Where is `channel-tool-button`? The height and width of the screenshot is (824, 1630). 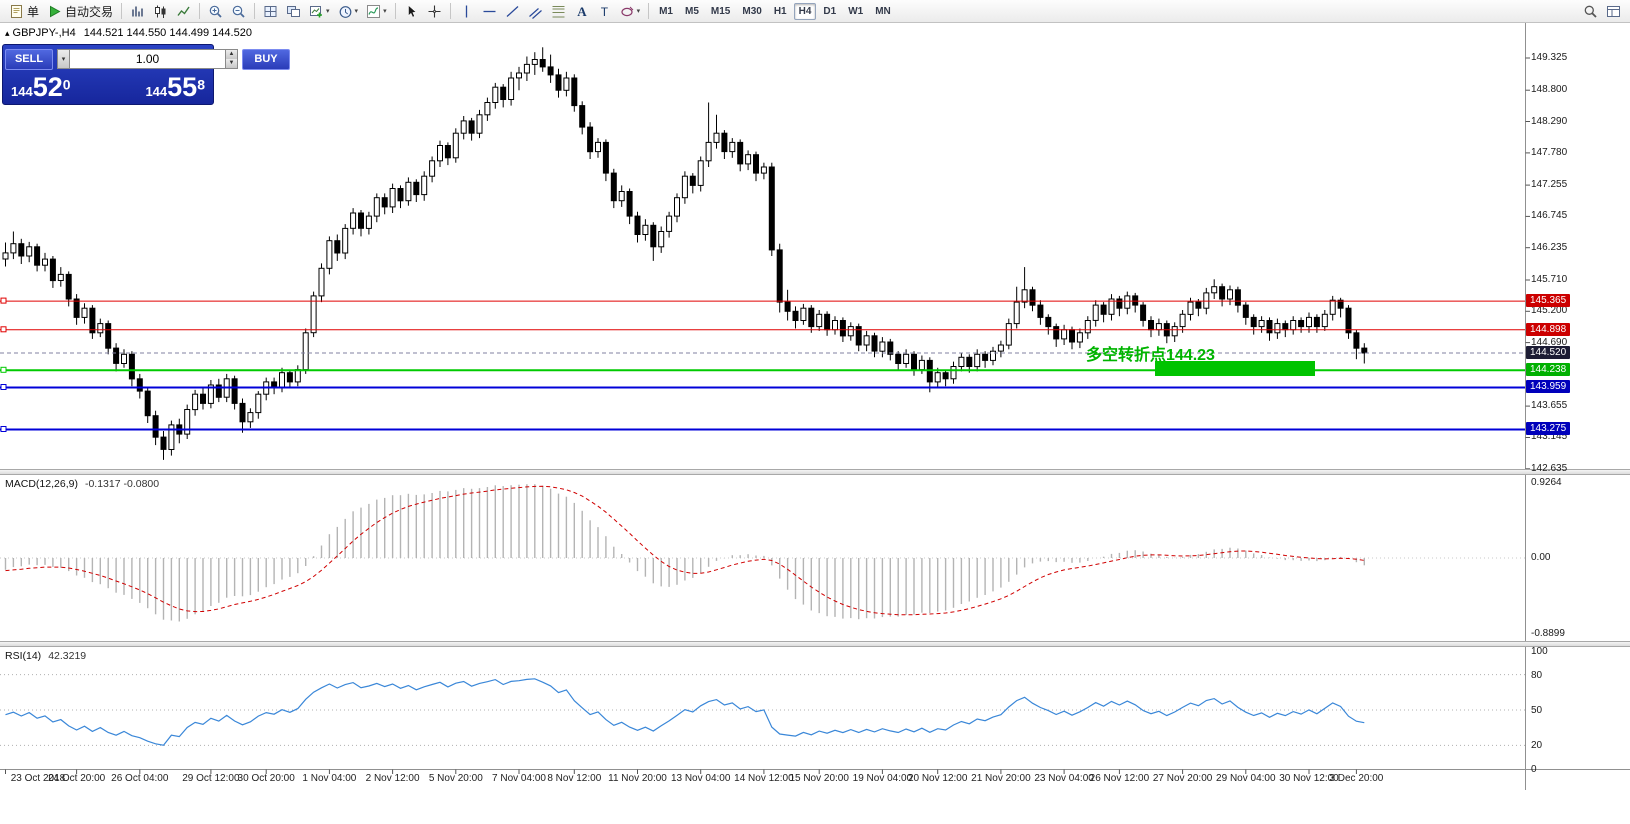 channel-tool-button is located at coordinates (535, 11).